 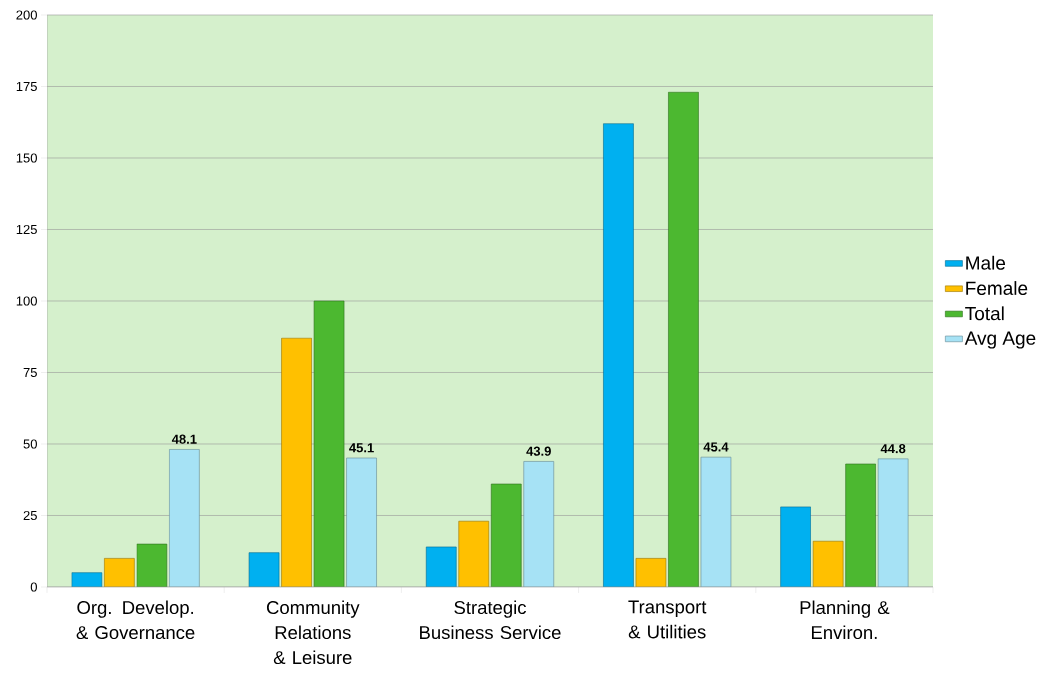 What do you see at coordinates (184, 439) in the screenshot?
I see `data-label: 48.1` at bounding box center [184, 439].